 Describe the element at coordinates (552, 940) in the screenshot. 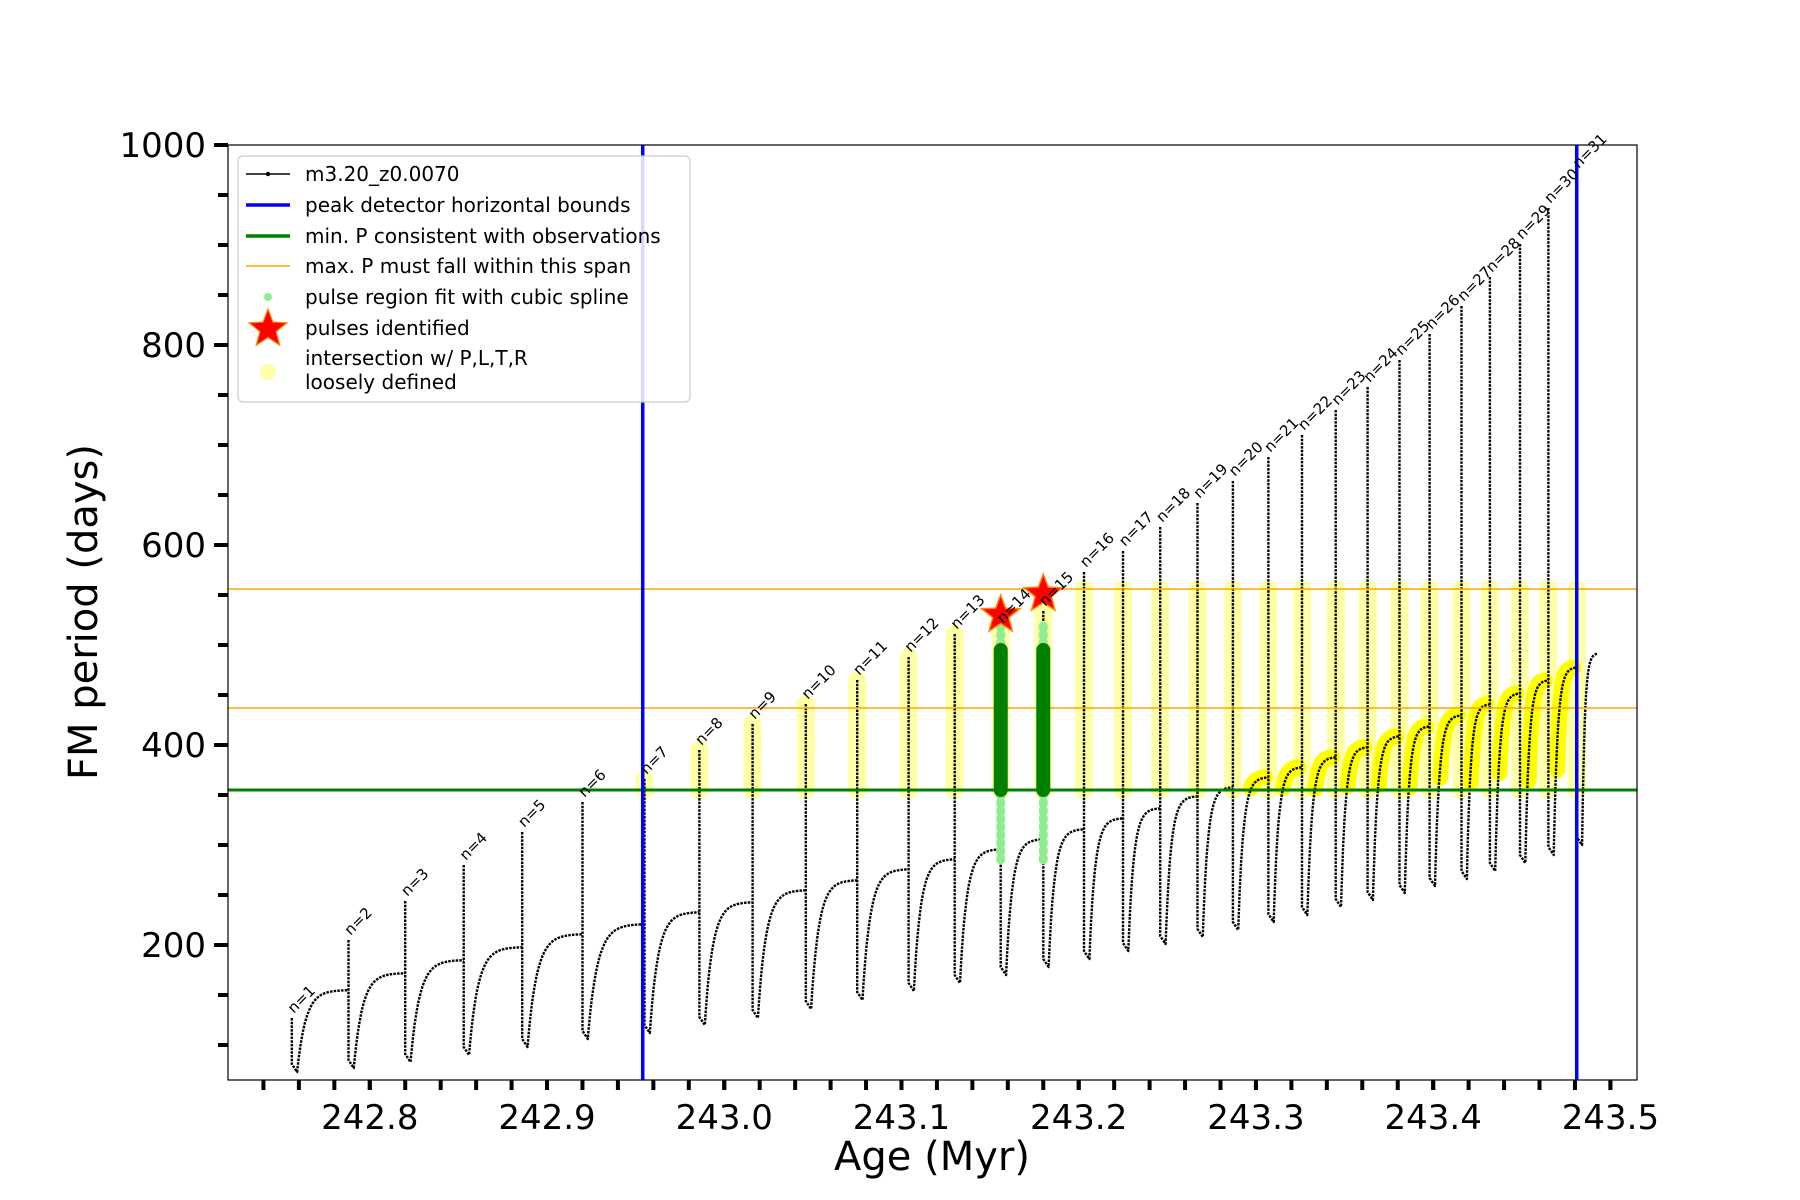

I see `series-segment-n5` at that location.